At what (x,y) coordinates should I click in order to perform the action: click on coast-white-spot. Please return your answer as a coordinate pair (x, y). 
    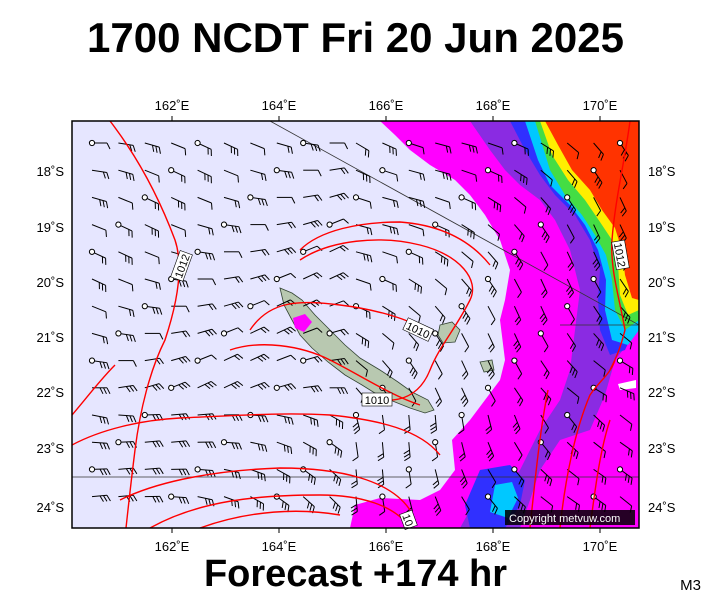
    Looking at the image, I should click on (627, 385).